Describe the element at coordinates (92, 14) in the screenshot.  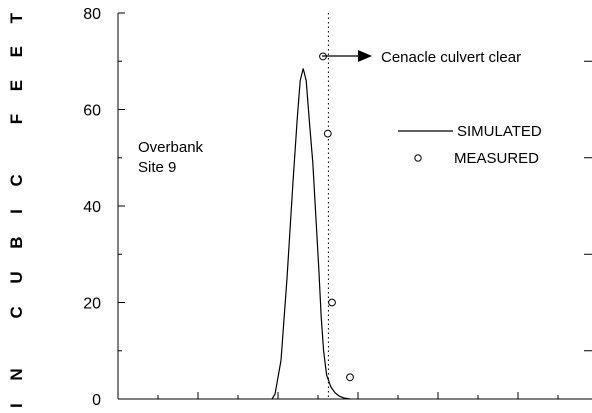
I see `y-tick-label: 80` at that location.